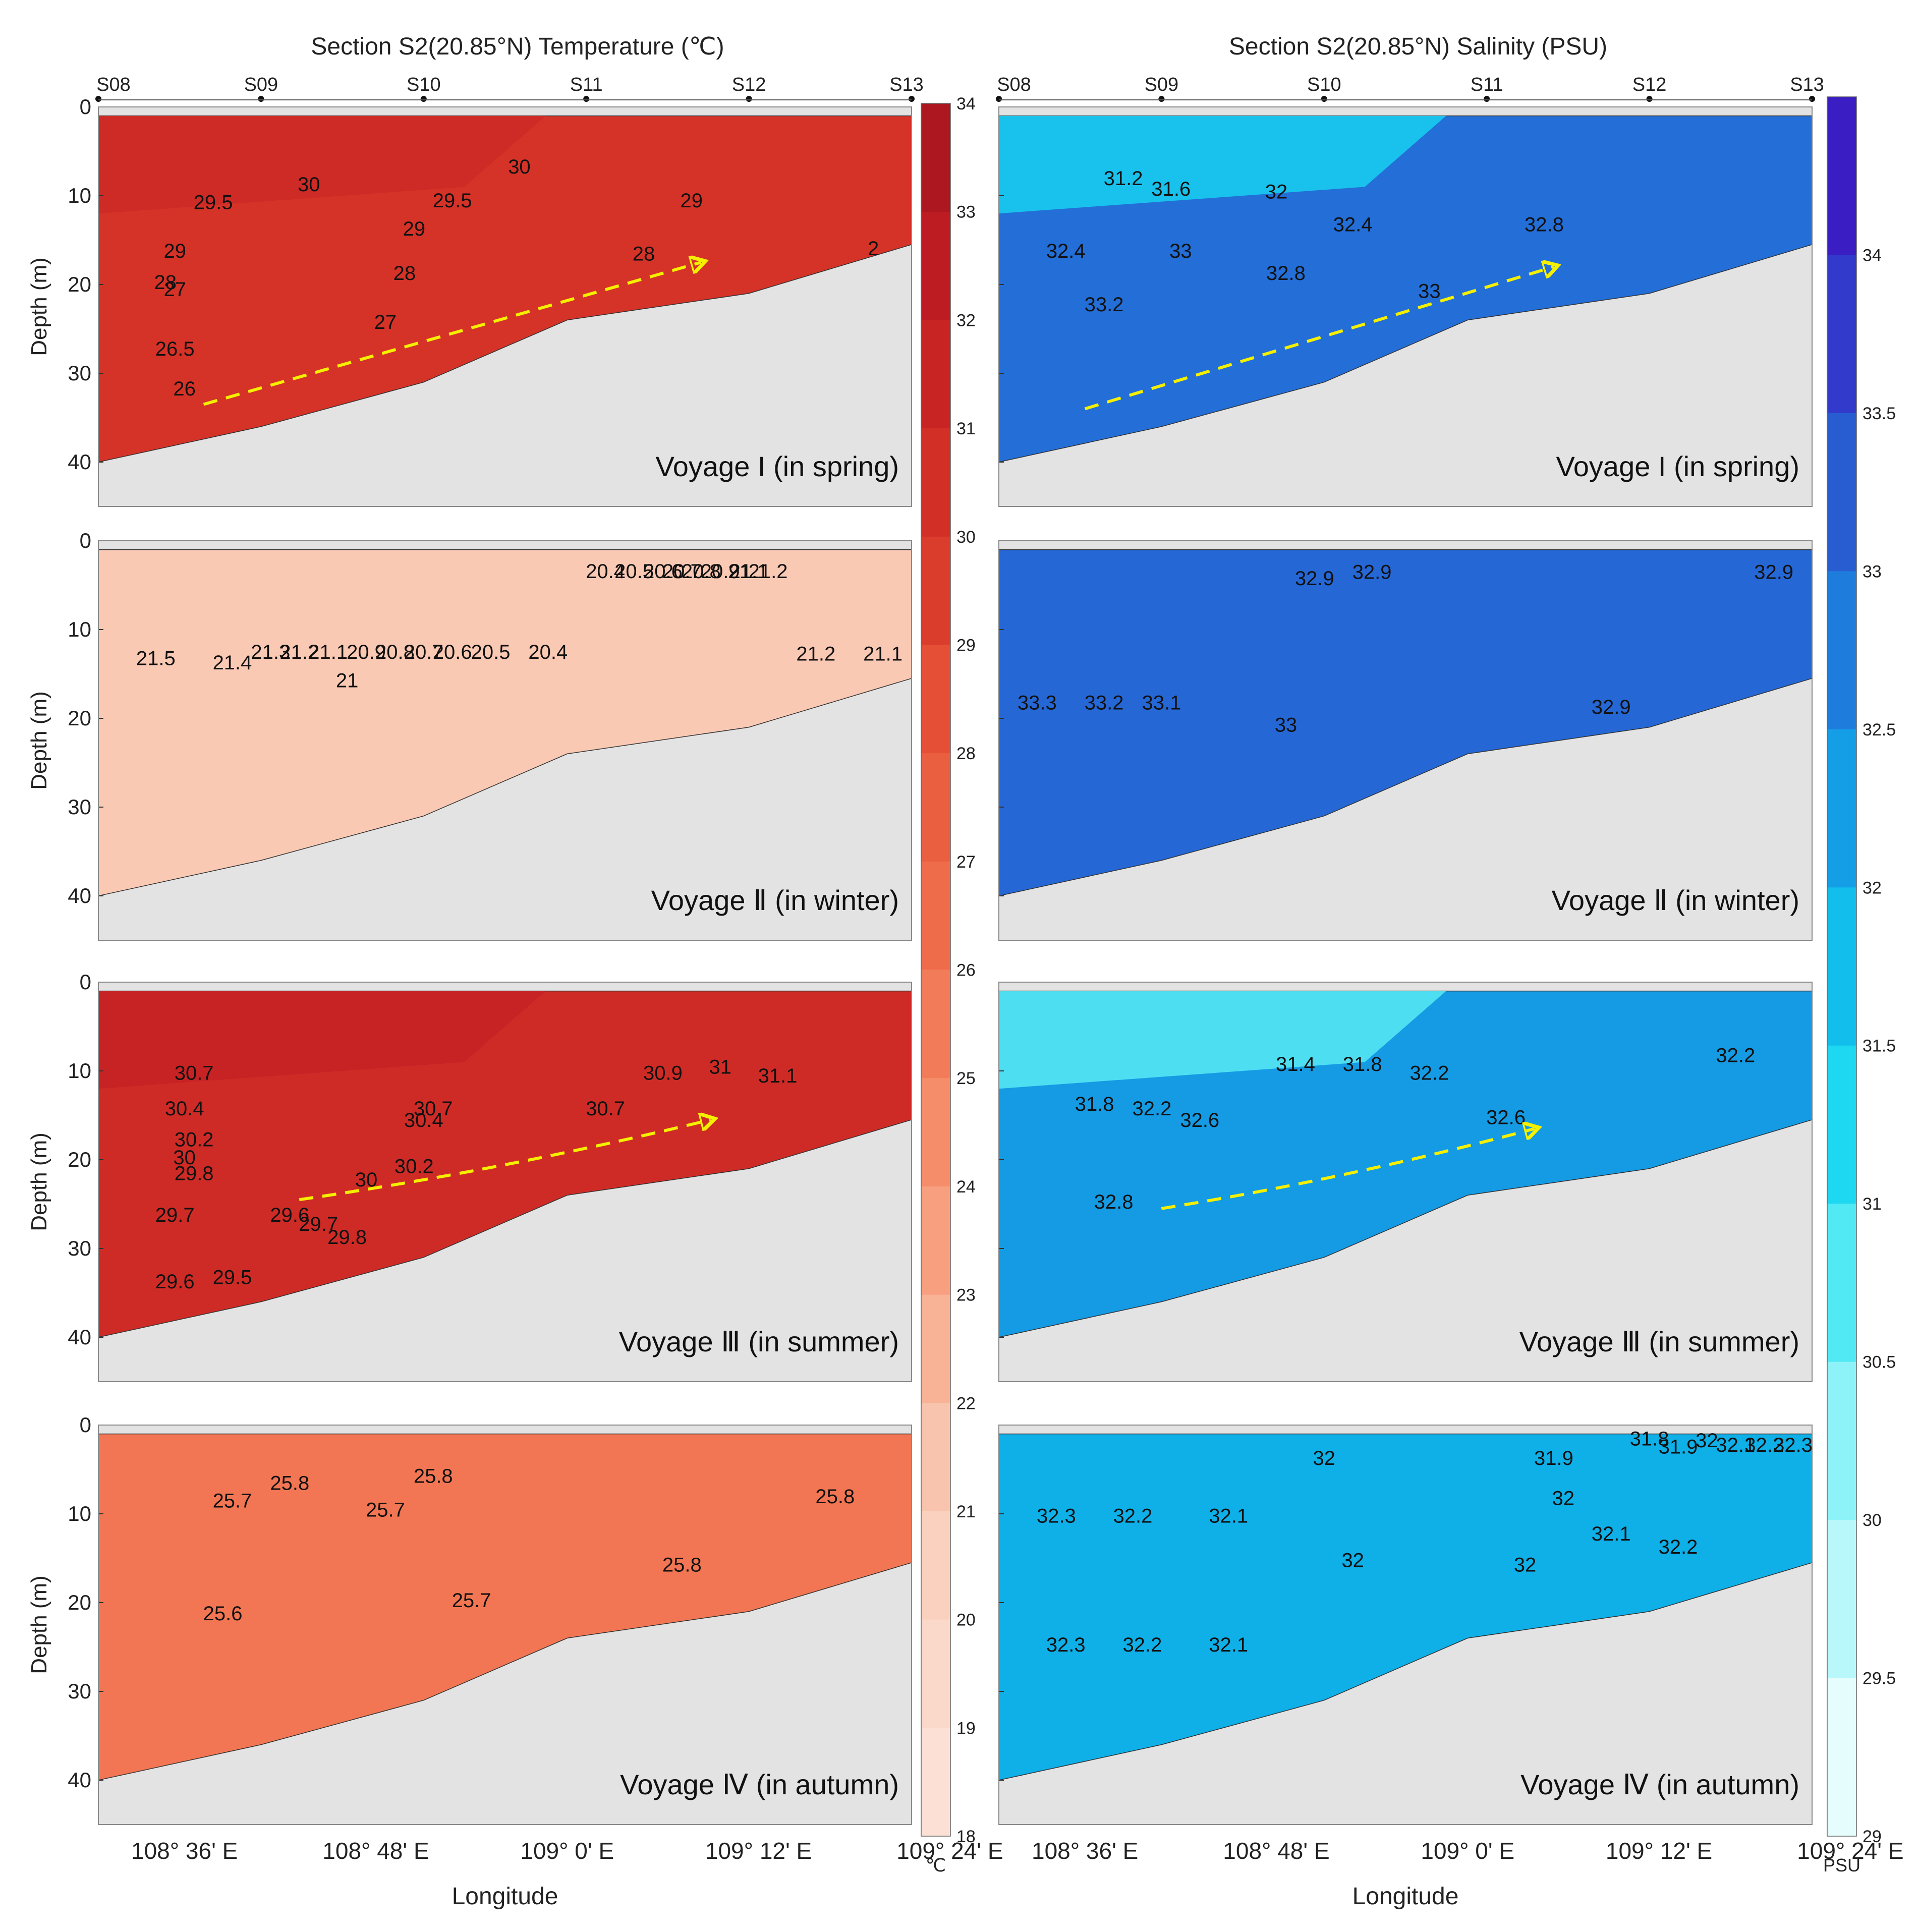 The height and width of the screenshot is (1932, 1918). What do you see at coordinates (39, 1181) in the screenshot?
I see `y-axis-label: Depth (m)` at bounding box center [39, 1181].